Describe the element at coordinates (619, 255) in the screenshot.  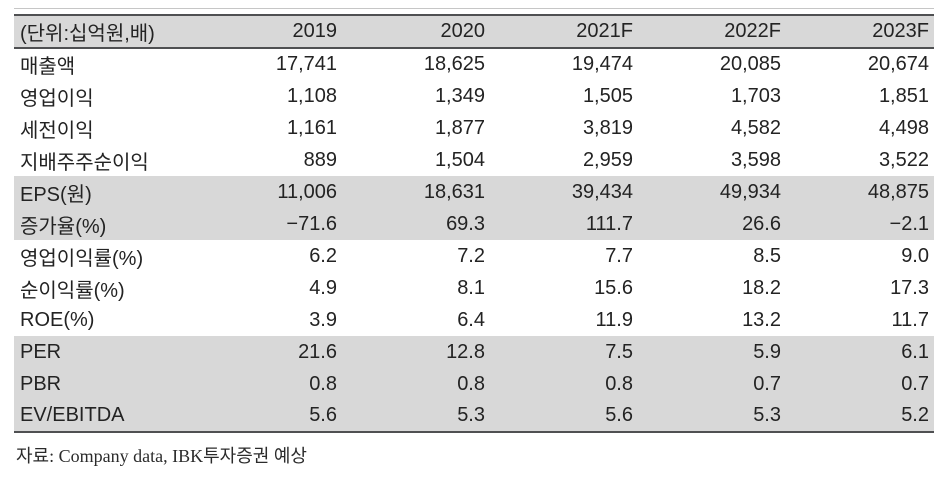
I see `cell-value: 7.7` at that location.